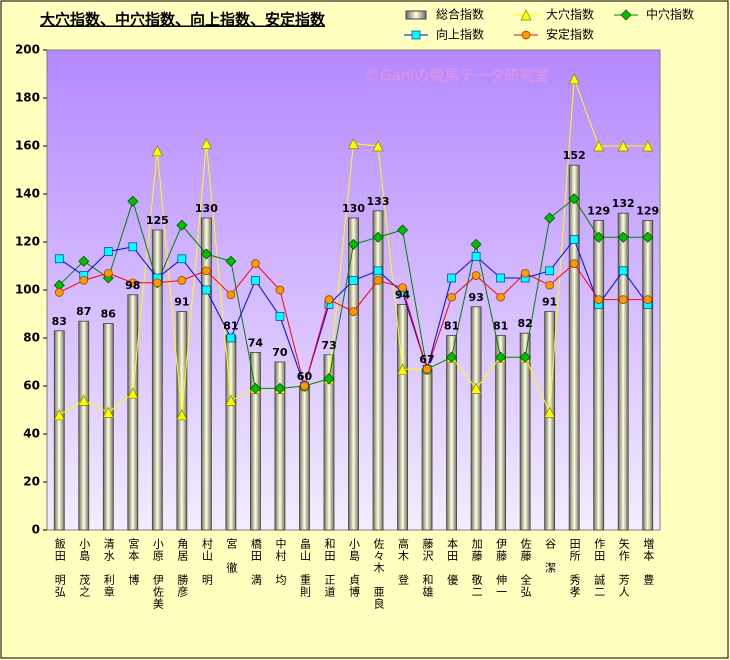 This screenshot has height=660, width=730. What do you see at coordinates (27, 242) in the screenshot?
I see `y-tick-label: 120` at bounding box center [27, 242].